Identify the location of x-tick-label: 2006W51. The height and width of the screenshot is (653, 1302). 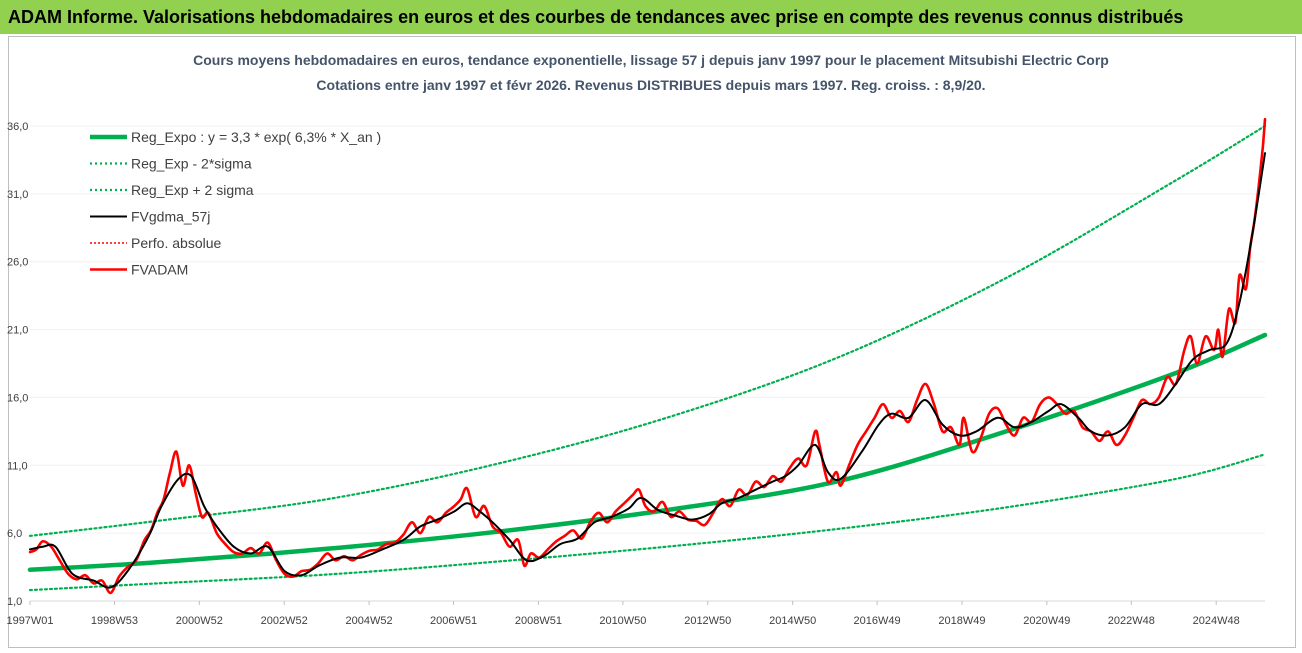
(453, 621).